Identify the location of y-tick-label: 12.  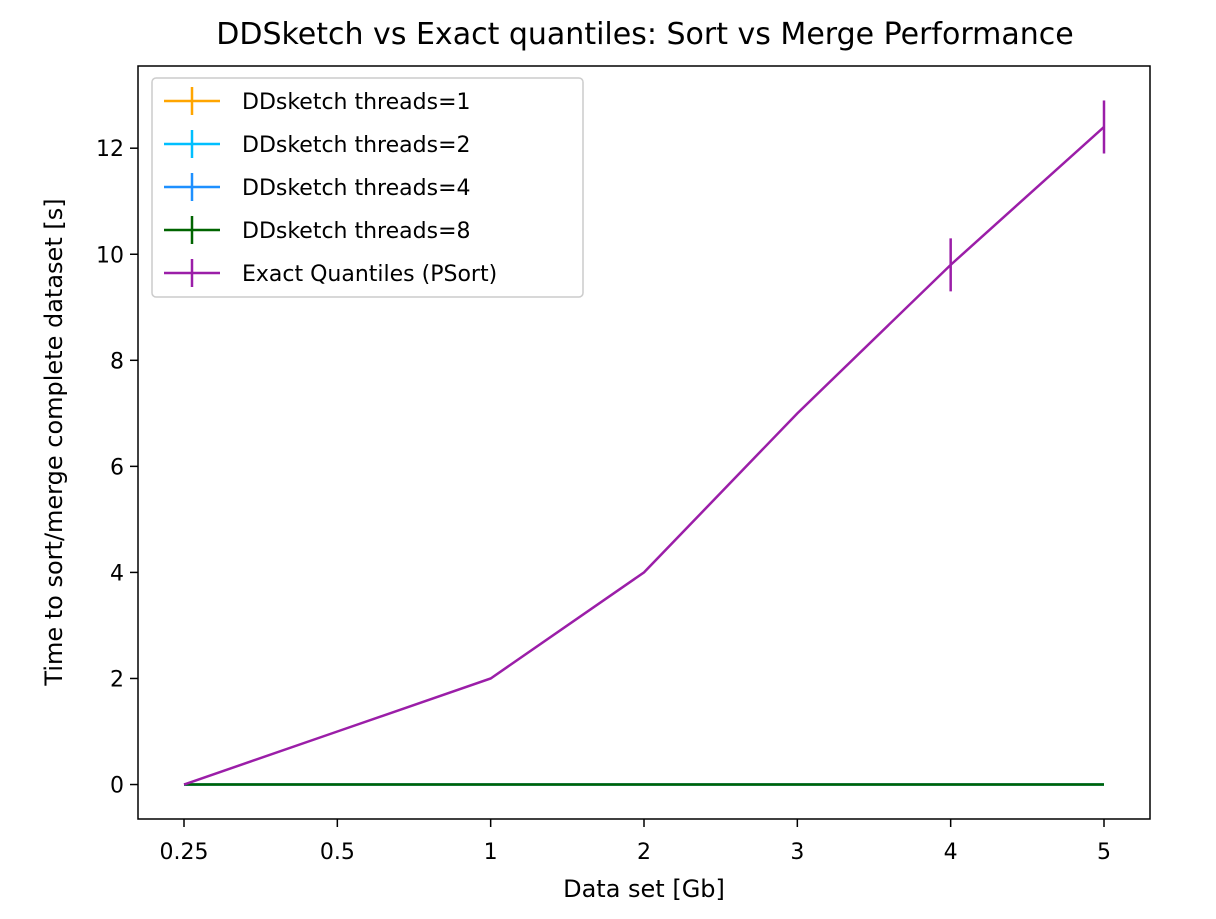
(110, 149).